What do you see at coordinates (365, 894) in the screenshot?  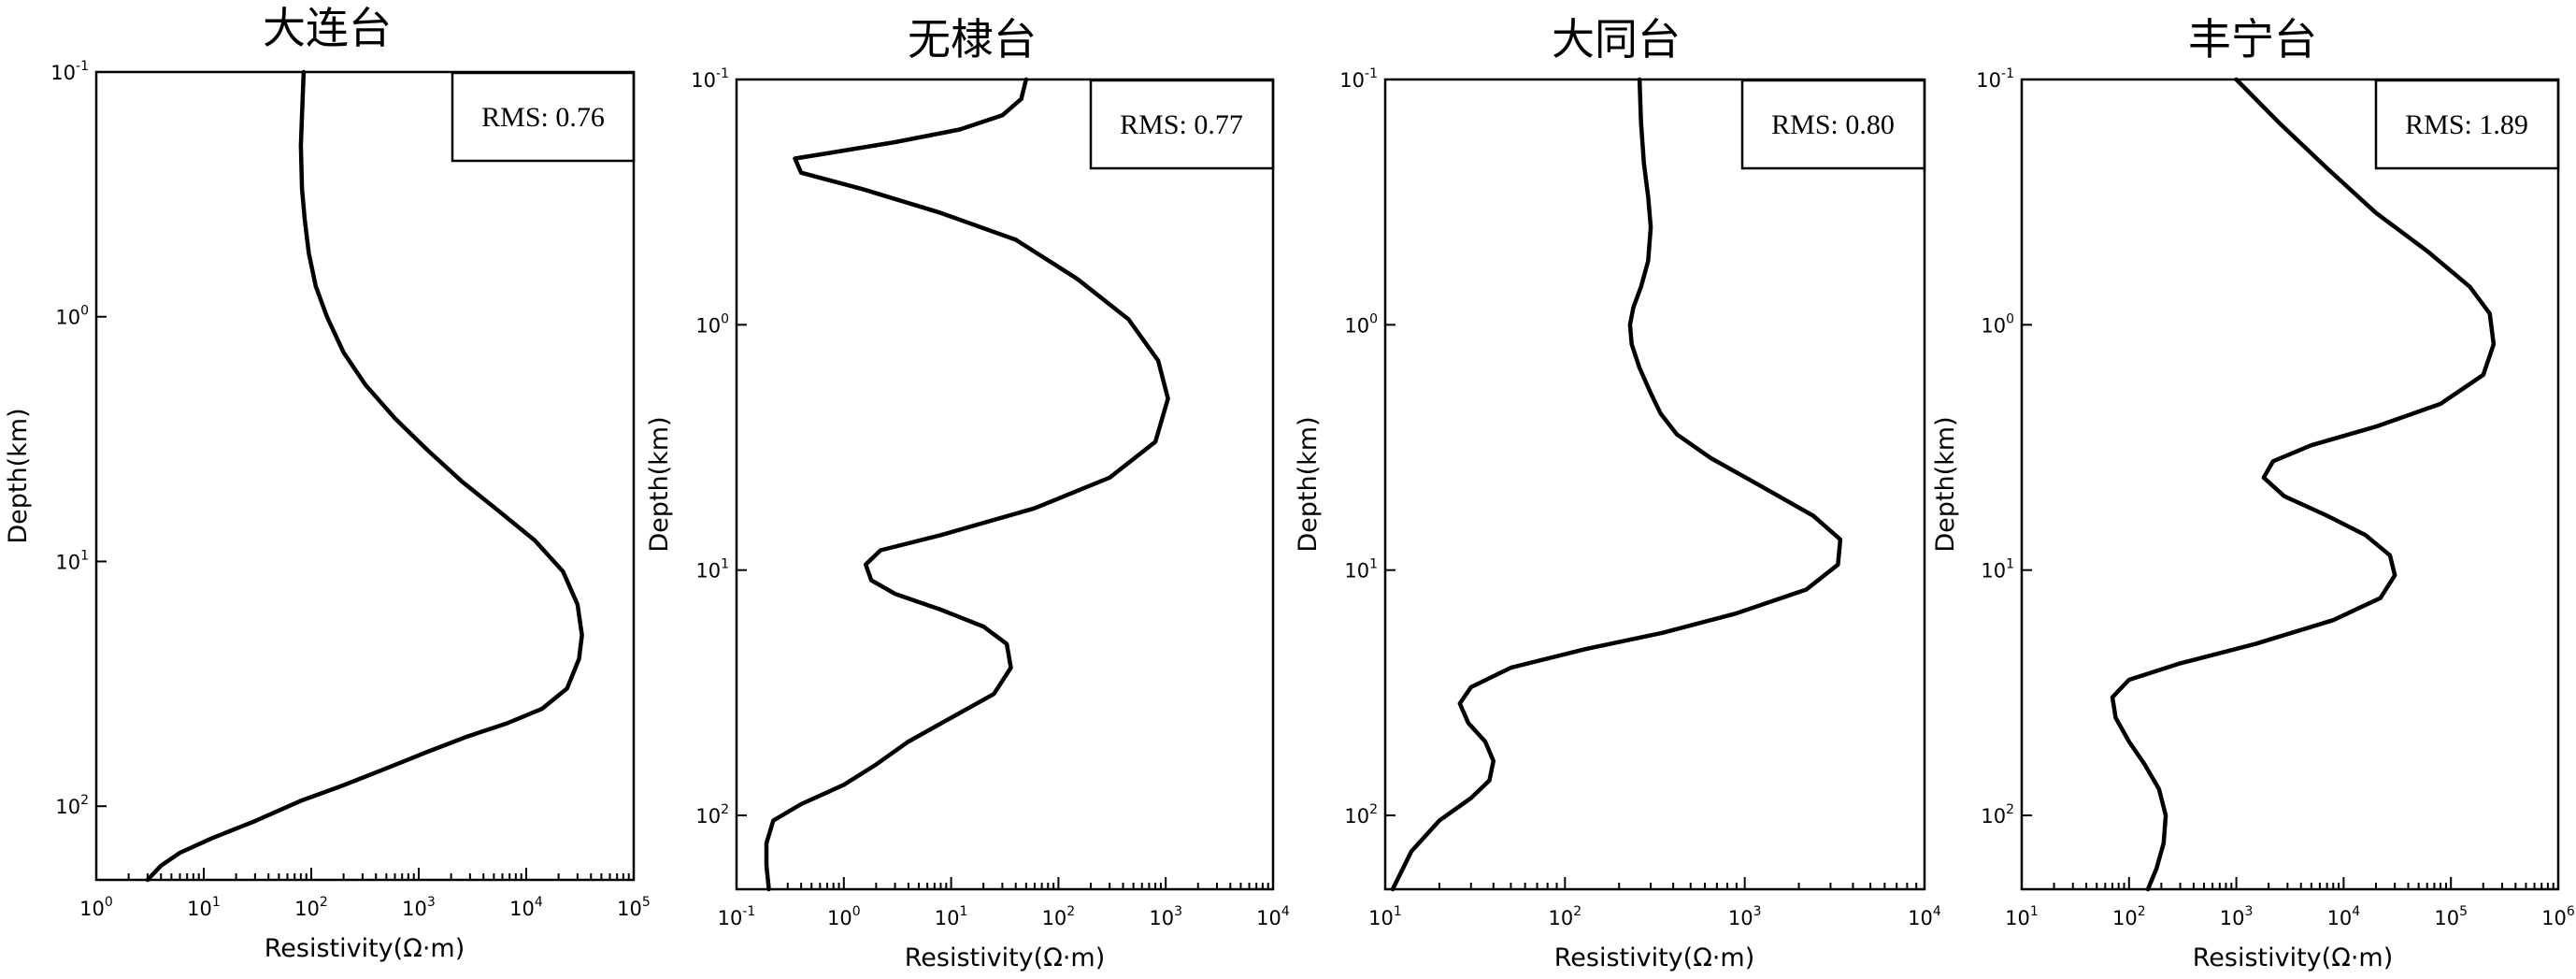 I see `x-ticks: 10⁰ 10¹ 10² 10³ 10⁴ 10⁵` at bounding box center [365, 894].